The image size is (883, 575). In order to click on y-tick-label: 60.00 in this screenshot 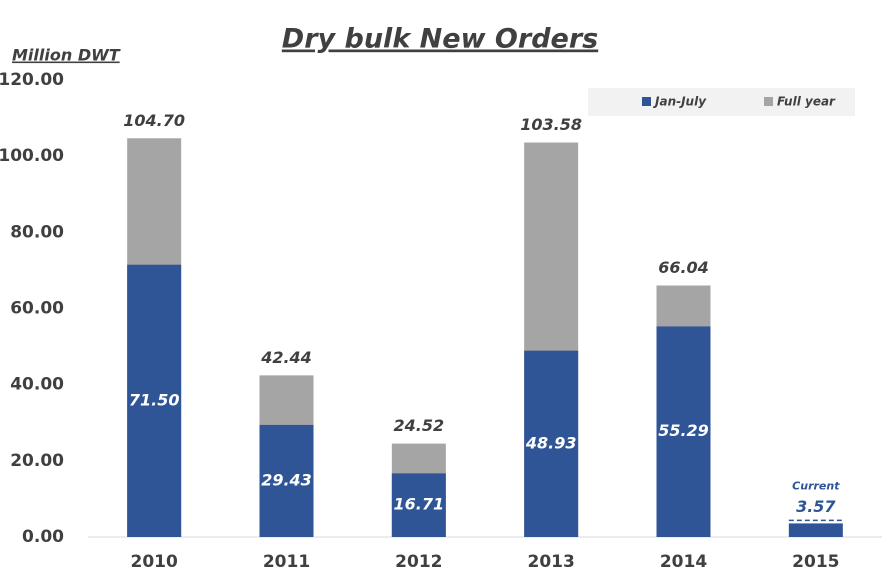, I will do `click(37, 309)`.